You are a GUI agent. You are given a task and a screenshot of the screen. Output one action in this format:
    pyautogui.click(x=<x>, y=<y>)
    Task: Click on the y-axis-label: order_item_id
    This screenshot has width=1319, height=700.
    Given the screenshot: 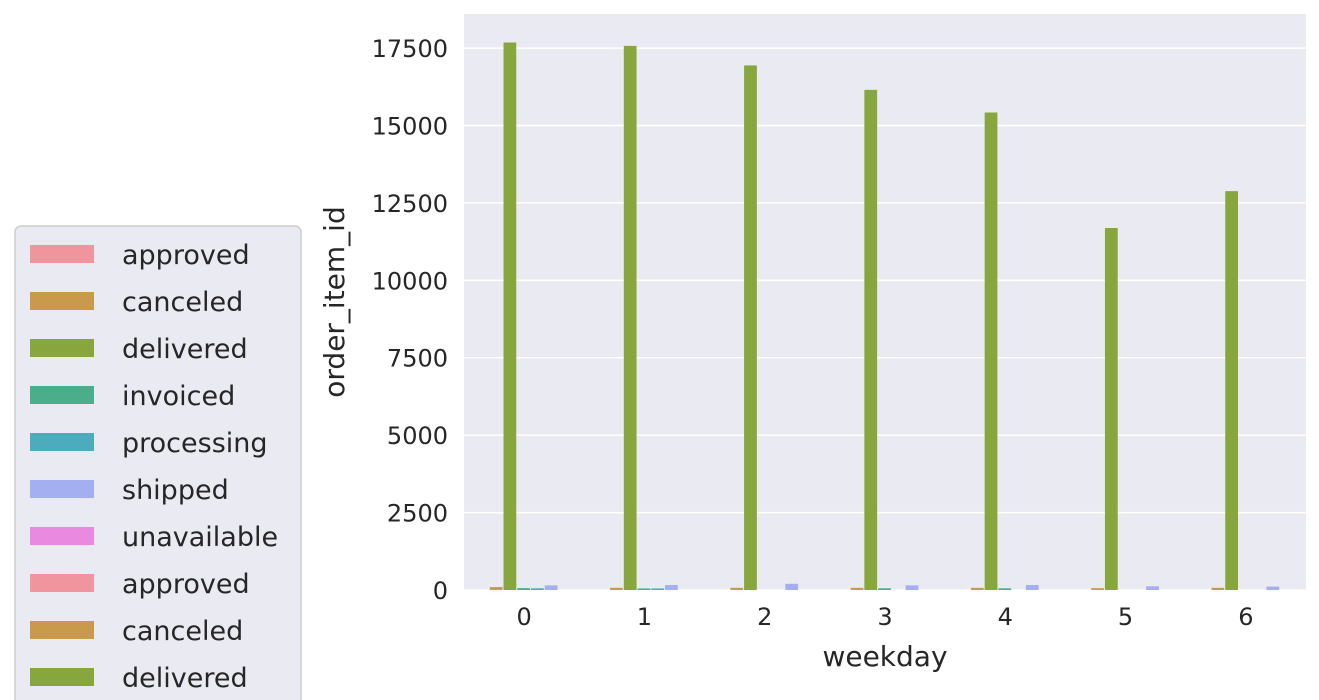 What is the action you would take?
    pyautogui.click(x=334, y=301)
    